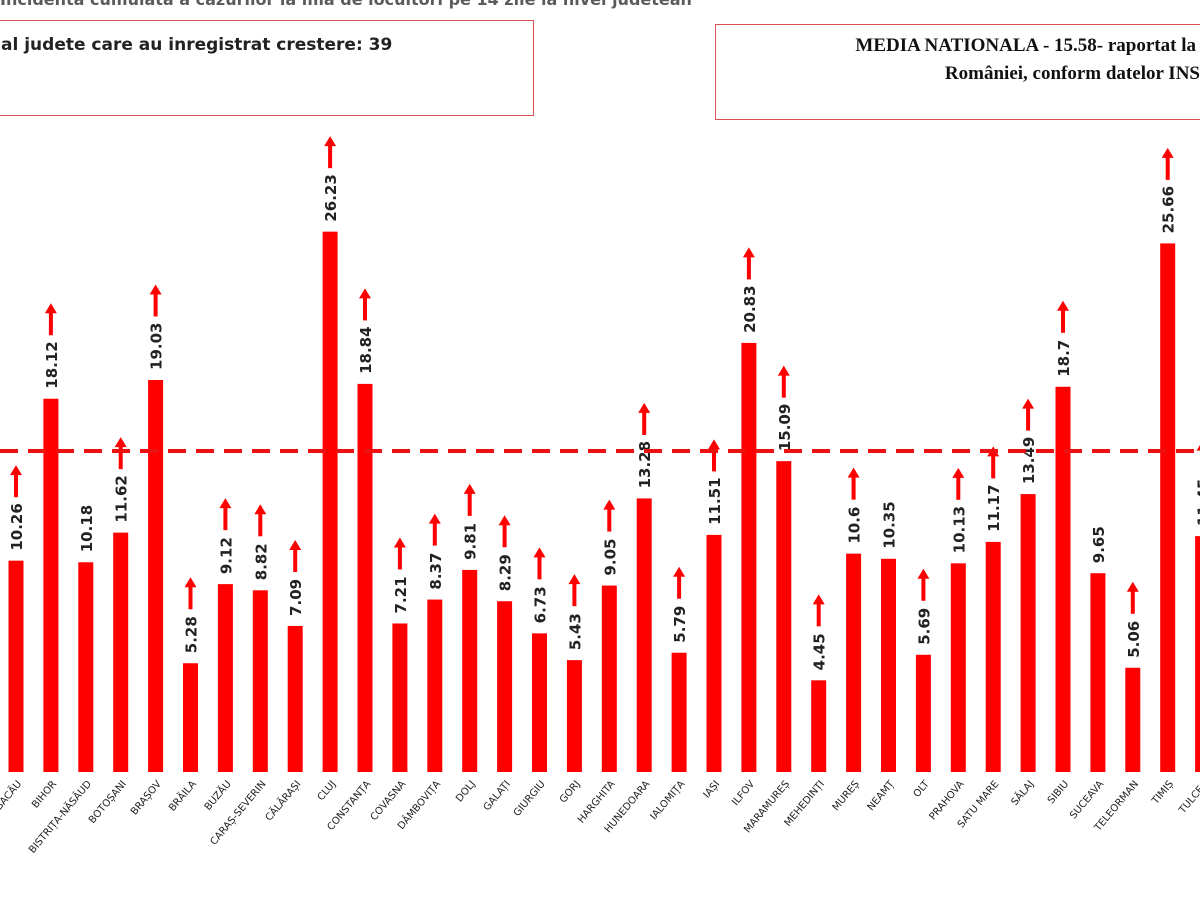 The width and height of the screenshot is (1200, 900). What do you see at coordinates (327, 791) in the screenshot?
I see `category-label: CLUJ` at bounding box center [327, 791].